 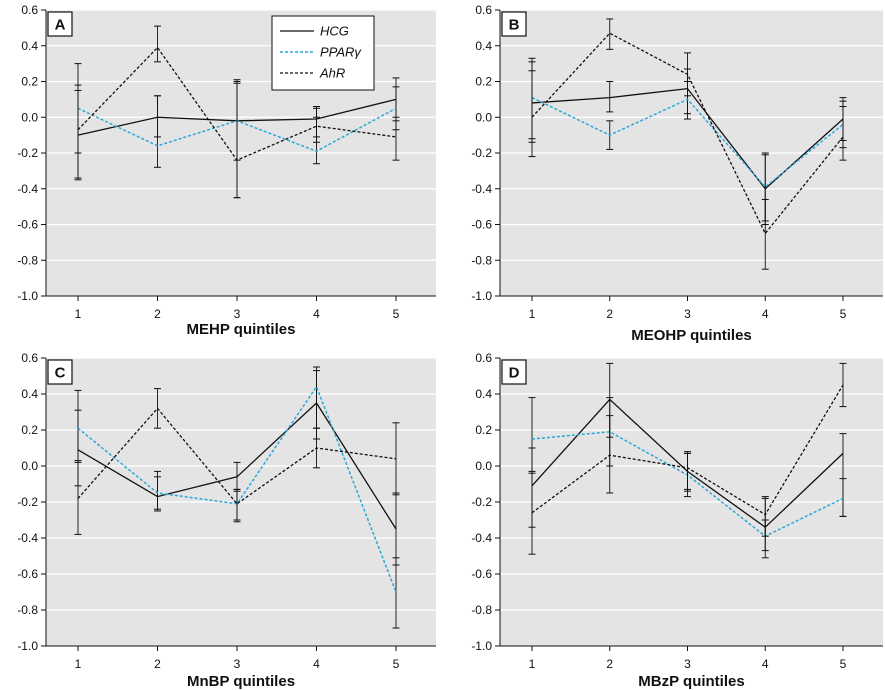 What do you see at coordinates (241, 329) in the screenshot?
I see `x-axis-label: MEHP quintiles` at bounding box center [241, 329].